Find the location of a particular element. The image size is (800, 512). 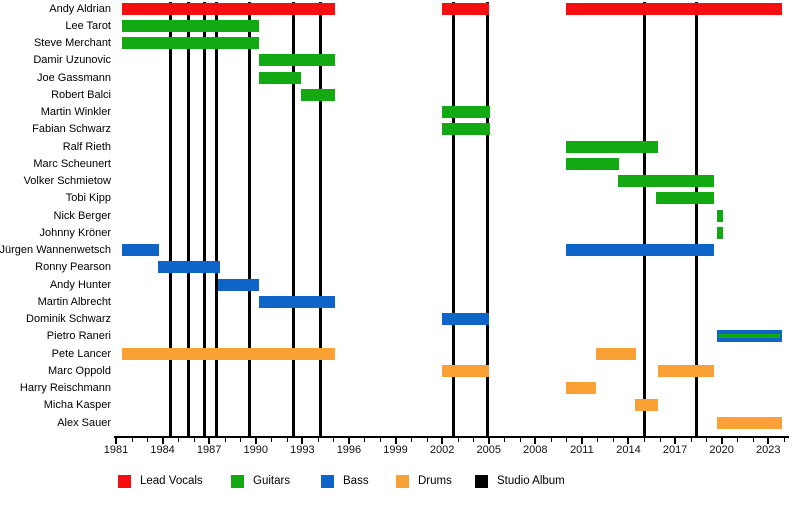

member-name-label: Harry Reischmann is located at coordinates (65, 388).